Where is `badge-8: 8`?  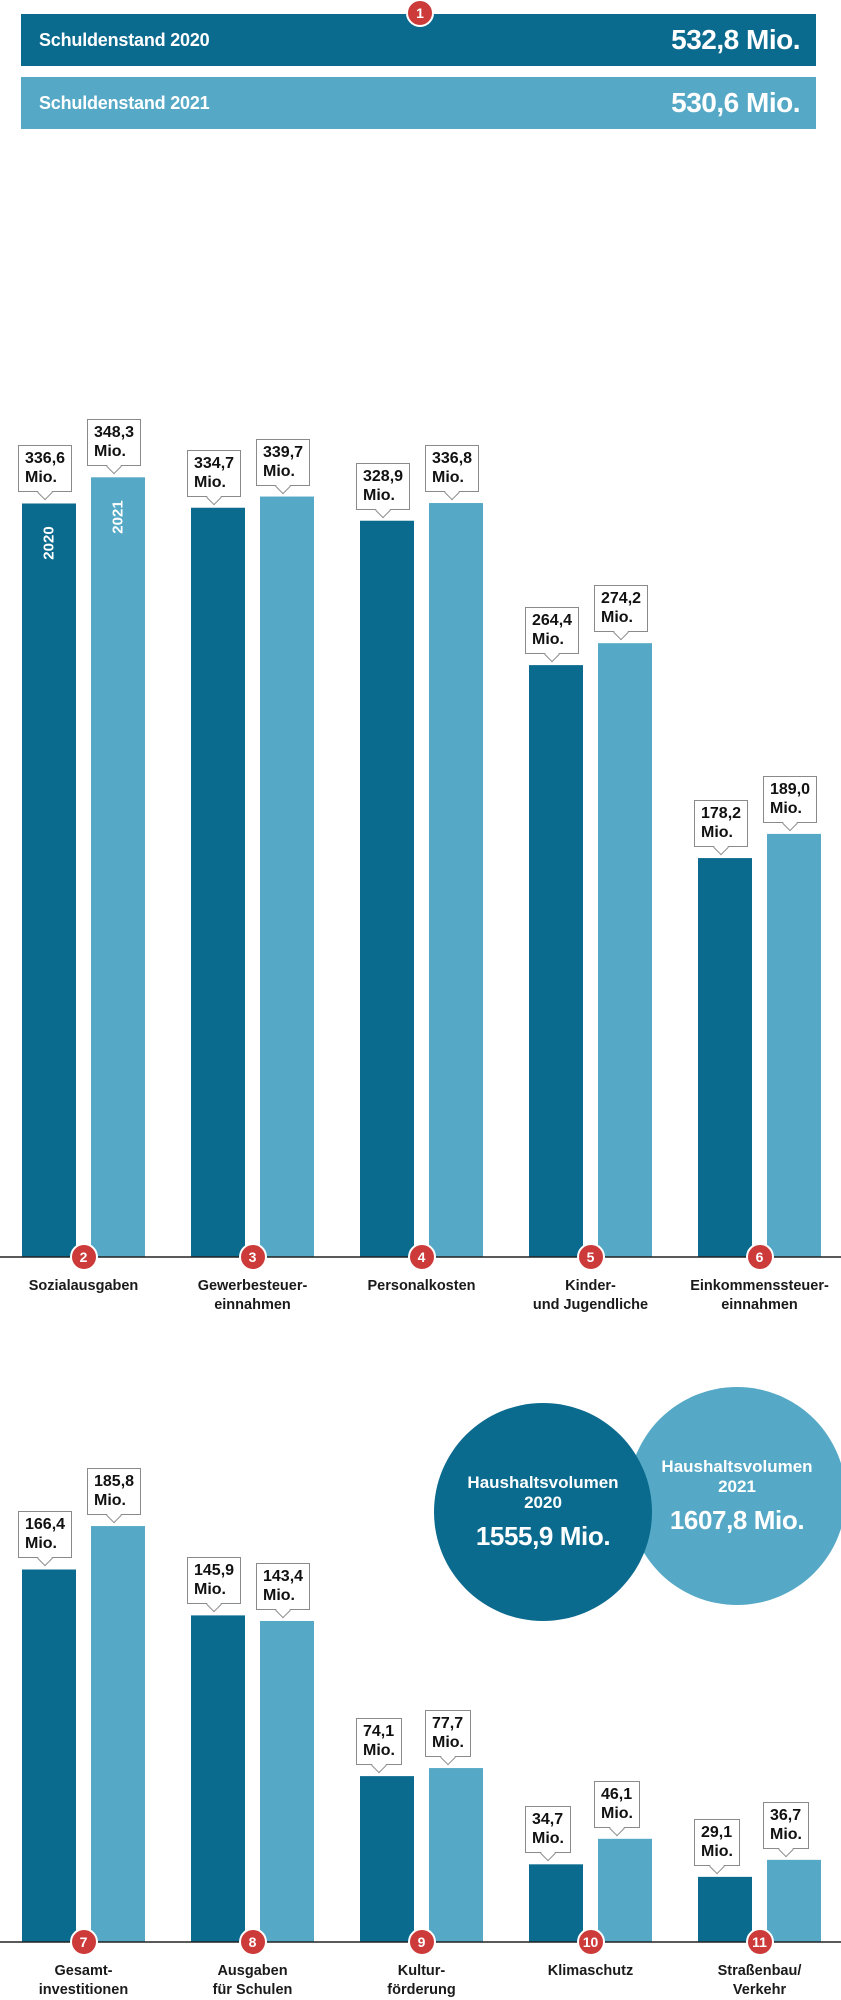 badge-8: 8 is located at coordinates (252, 1942).